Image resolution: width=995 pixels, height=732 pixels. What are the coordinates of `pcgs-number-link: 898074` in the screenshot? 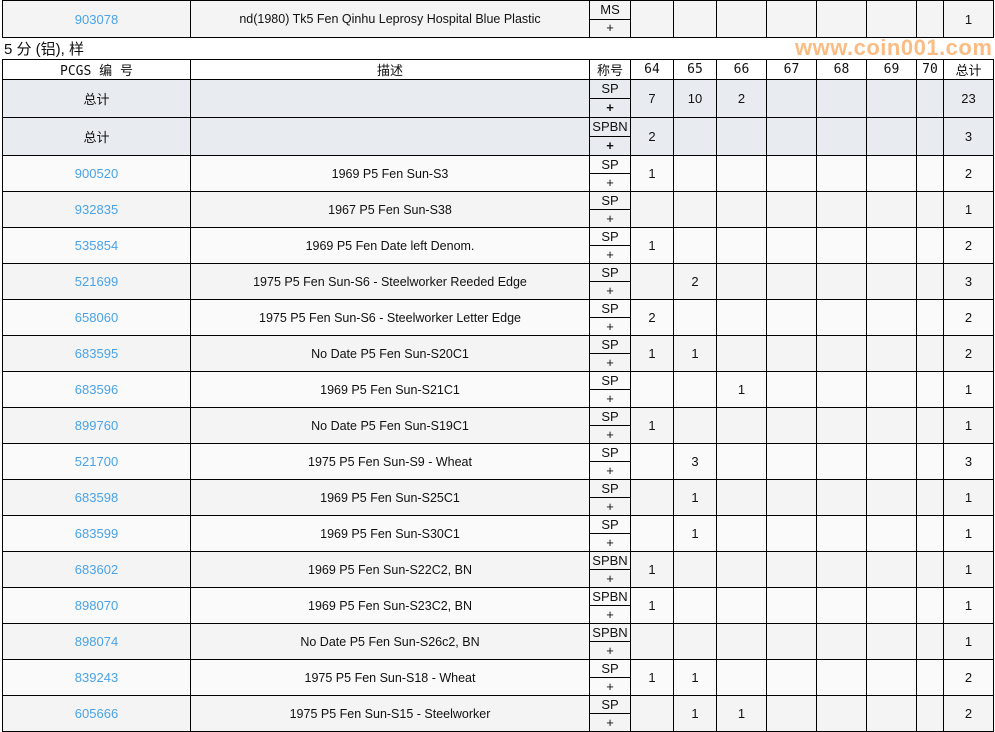 It's located at (96, 641).